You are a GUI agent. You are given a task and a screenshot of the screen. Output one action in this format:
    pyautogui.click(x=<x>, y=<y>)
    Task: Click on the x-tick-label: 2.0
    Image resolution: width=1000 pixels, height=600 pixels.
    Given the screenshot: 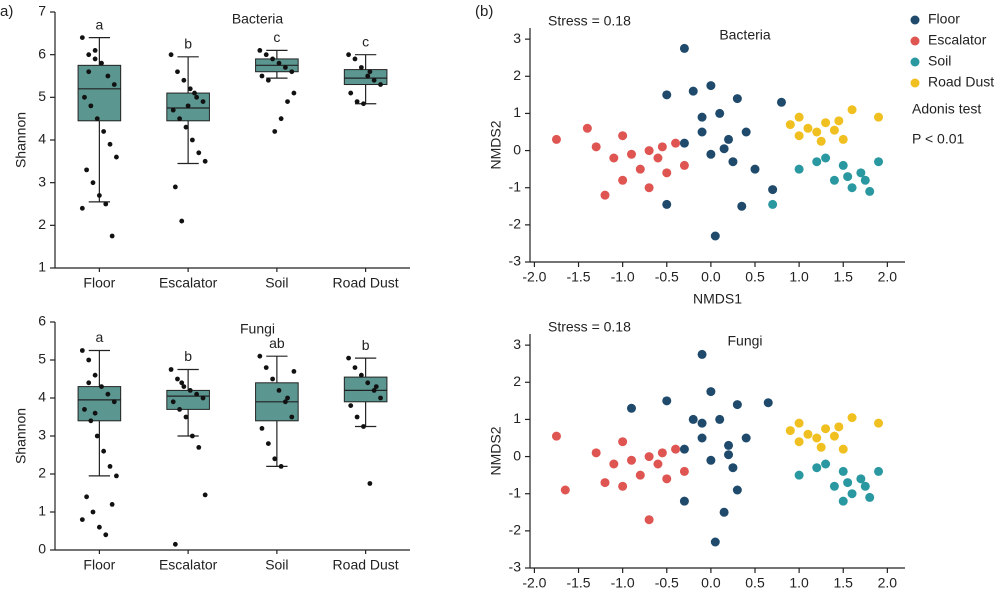 What is the action you would take?
    pyautogui.click(x=888, y=277)
    